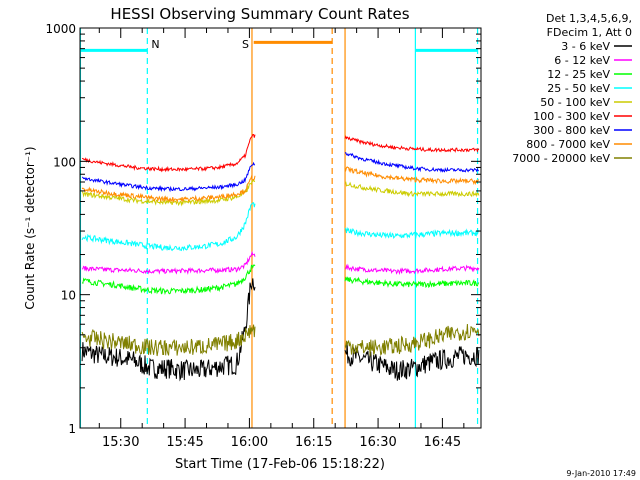 This screenshot has height=480, width=640. I want to click on chart-title: HESSI Observing Summary Count Rates, so click(259, 14).